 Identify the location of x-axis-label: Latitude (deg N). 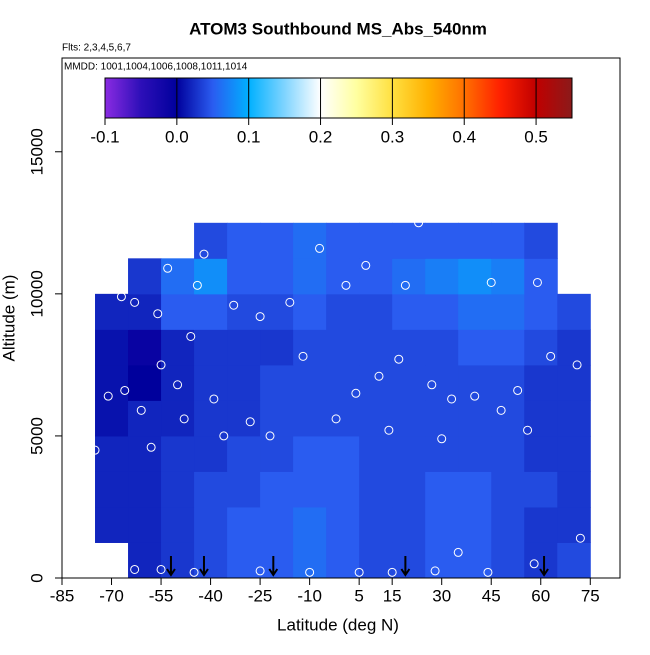
(338, 624).